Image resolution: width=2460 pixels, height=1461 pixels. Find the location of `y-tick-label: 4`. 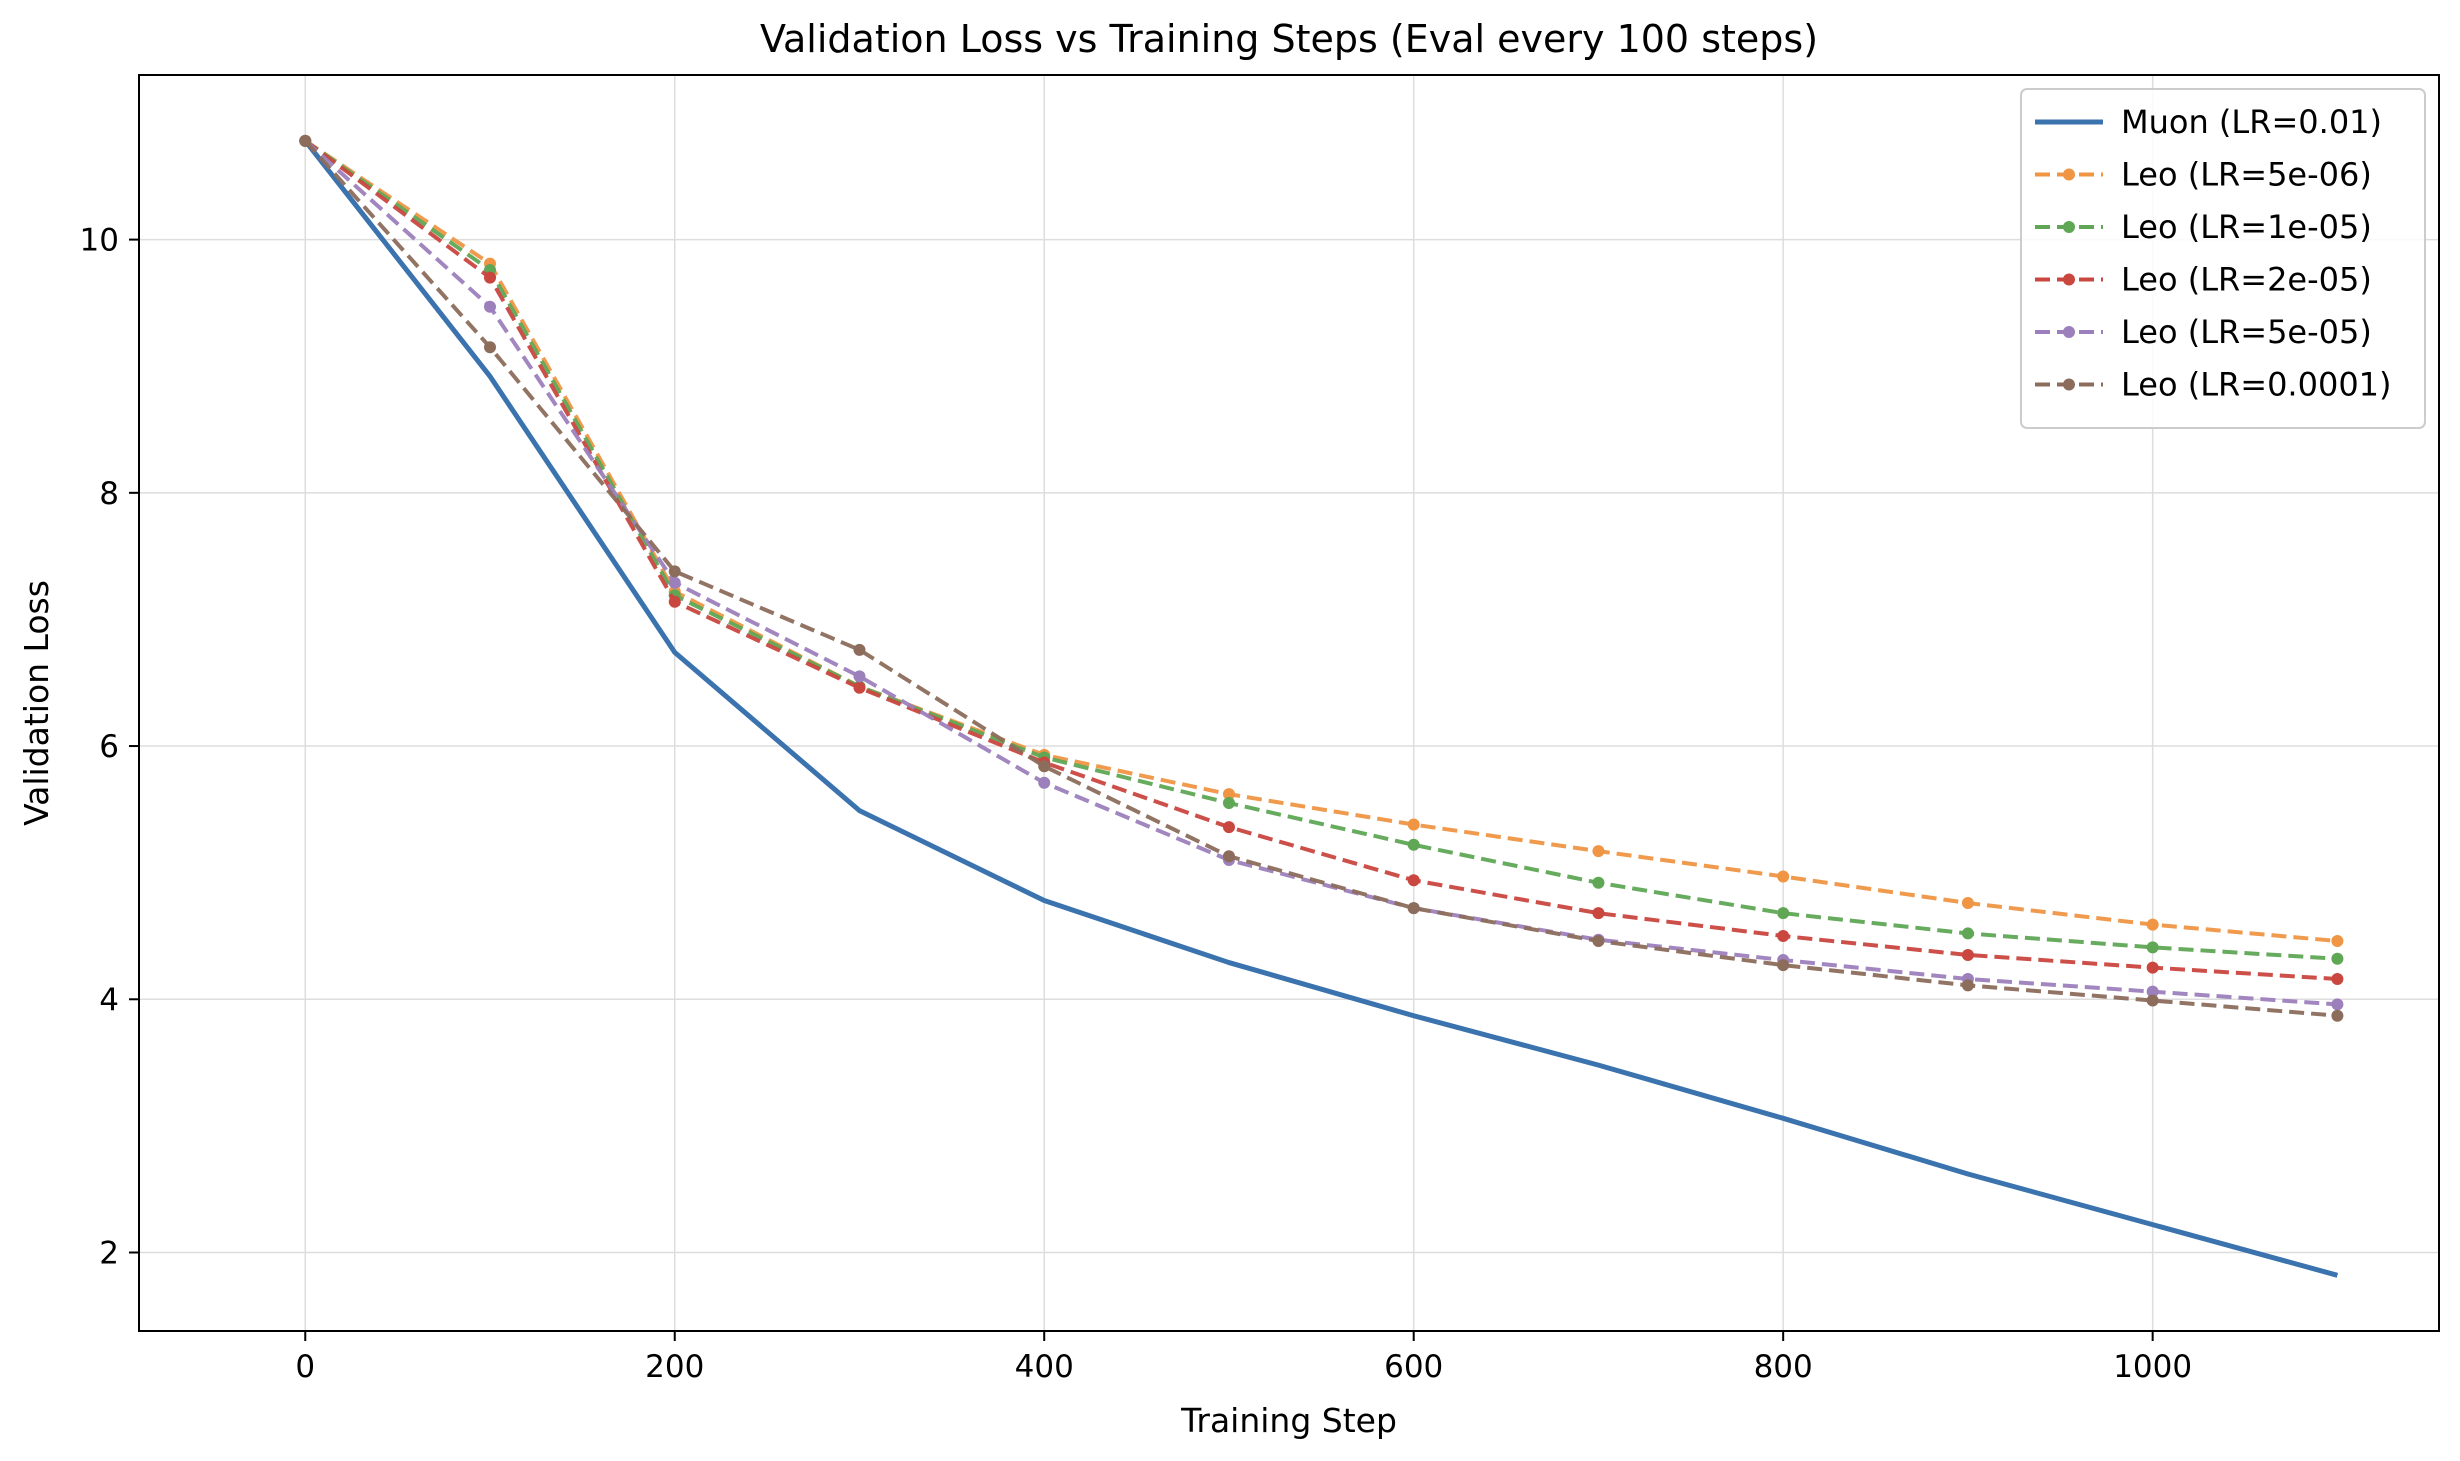

y-tick-label: 4 is located at coordinates (109, 1000).